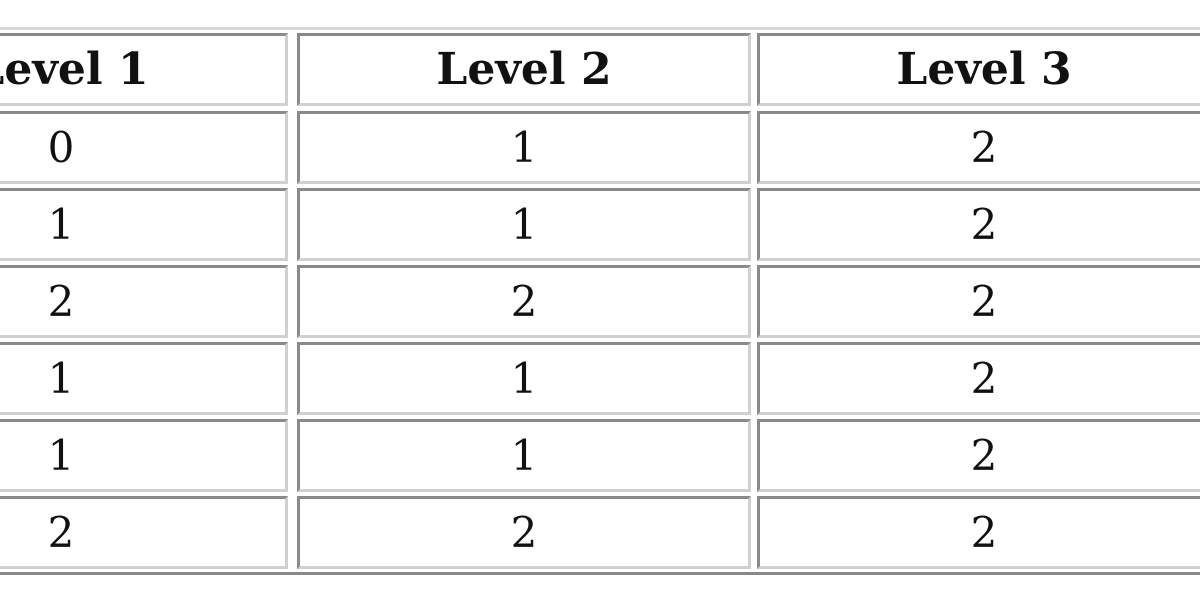  Describe the element at coordinates (144, 147) in the screenshot. I see `table-cell: 0` at that location.